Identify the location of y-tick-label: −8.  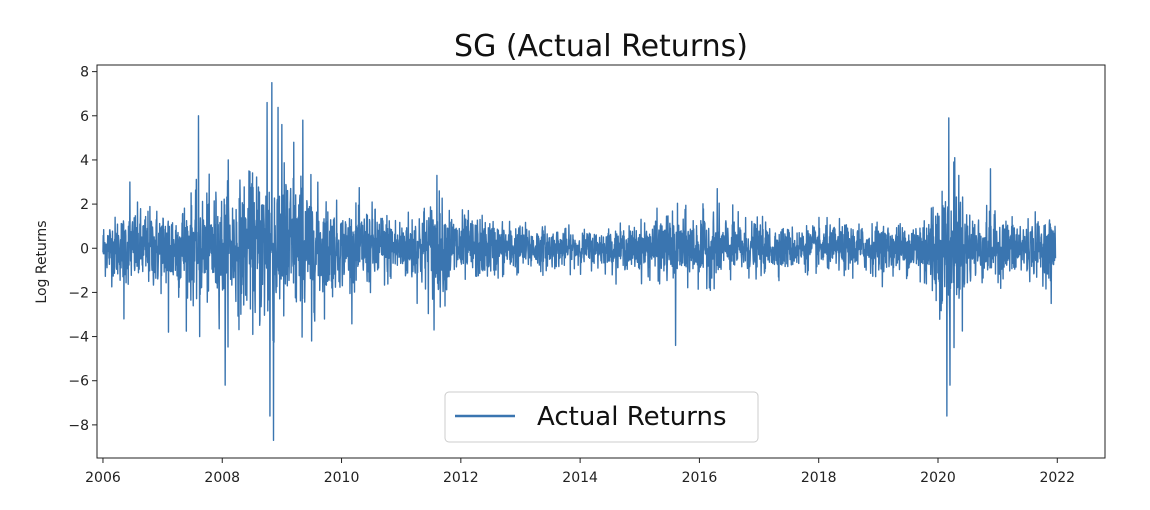
(78, 426).